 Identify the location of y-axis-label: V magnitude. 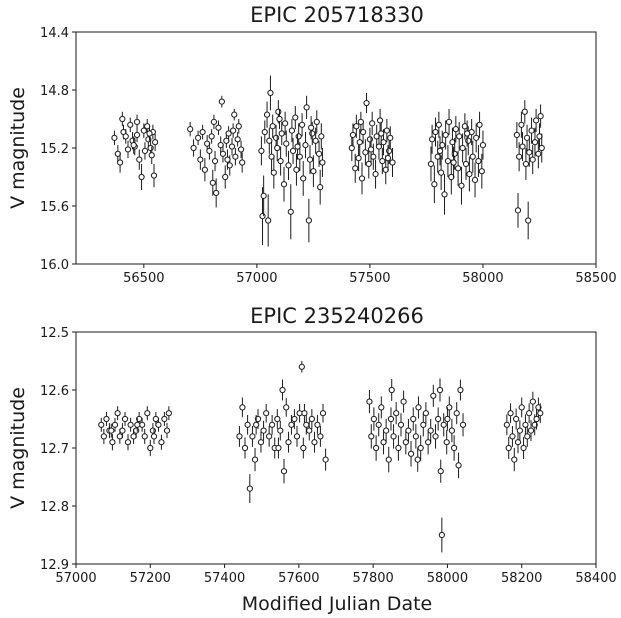
(18, 148).